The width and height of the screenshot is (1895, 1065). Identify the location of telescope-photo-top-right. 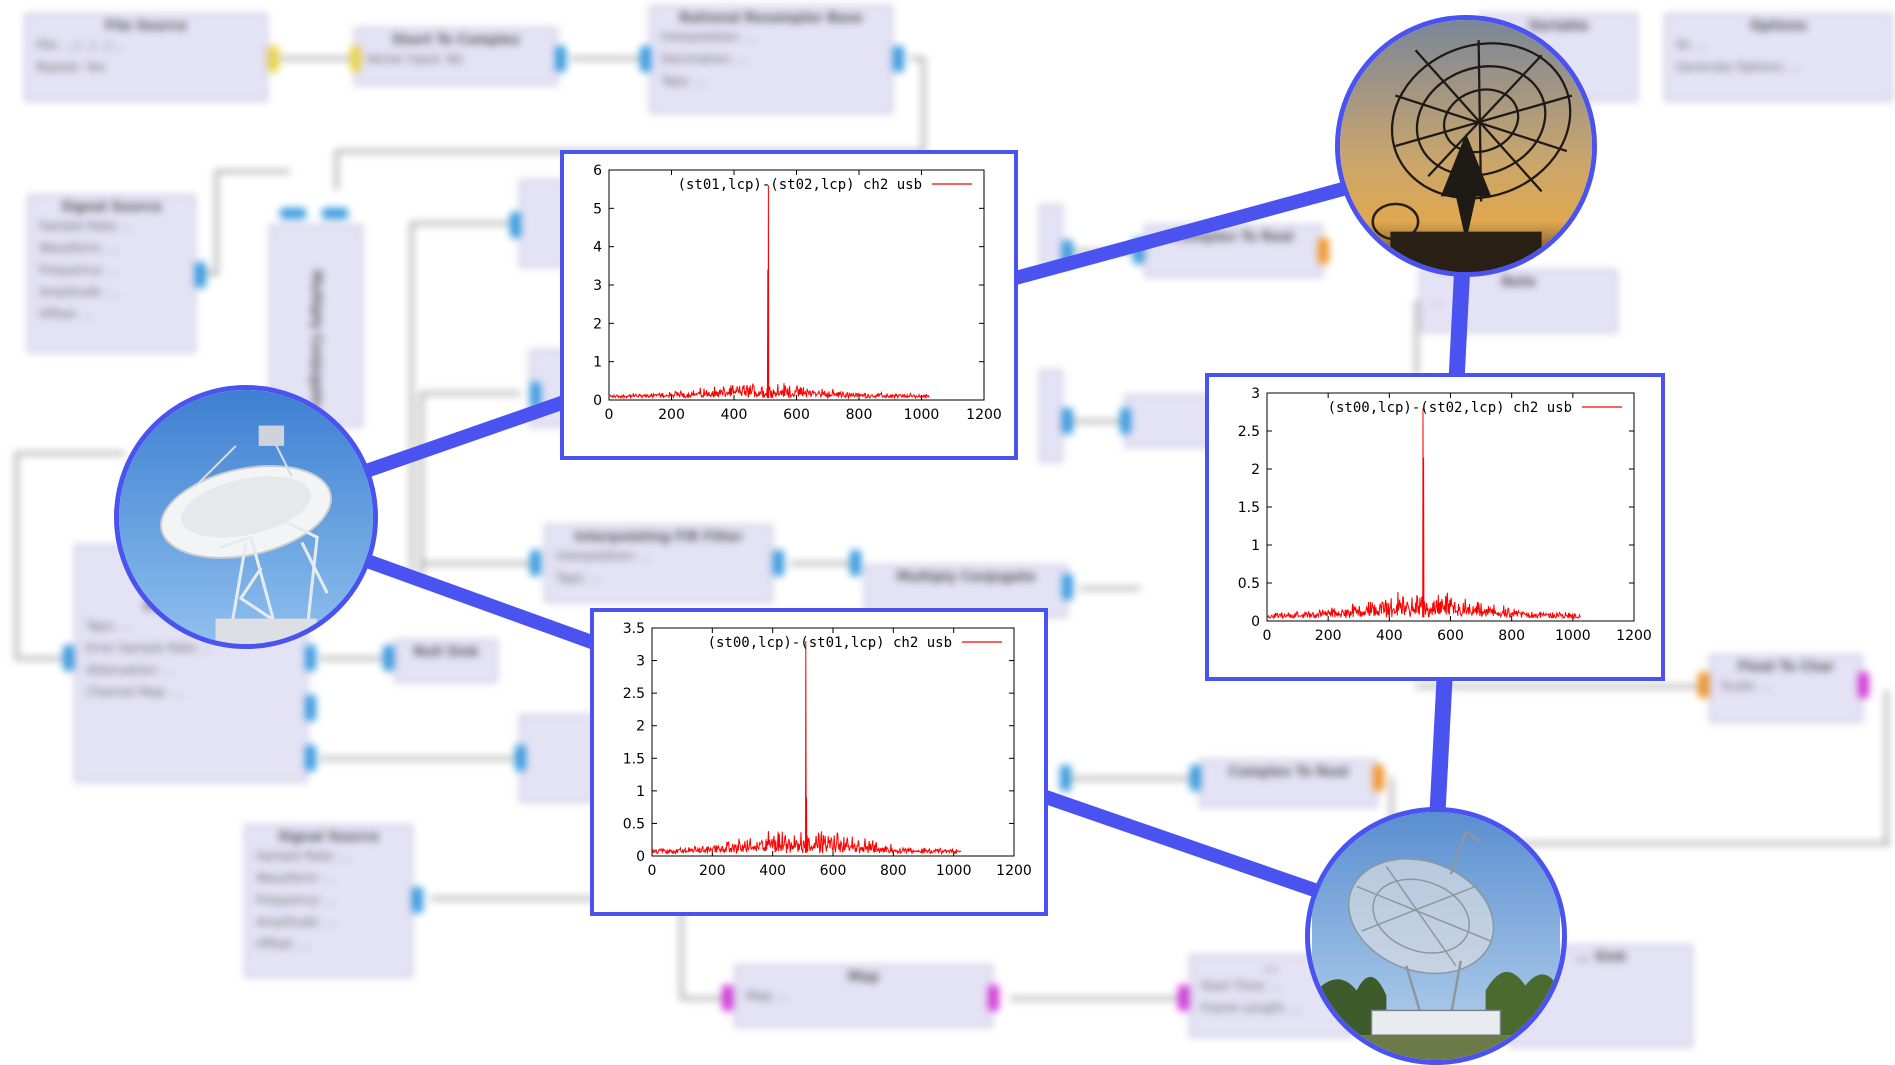
(1466, 146).